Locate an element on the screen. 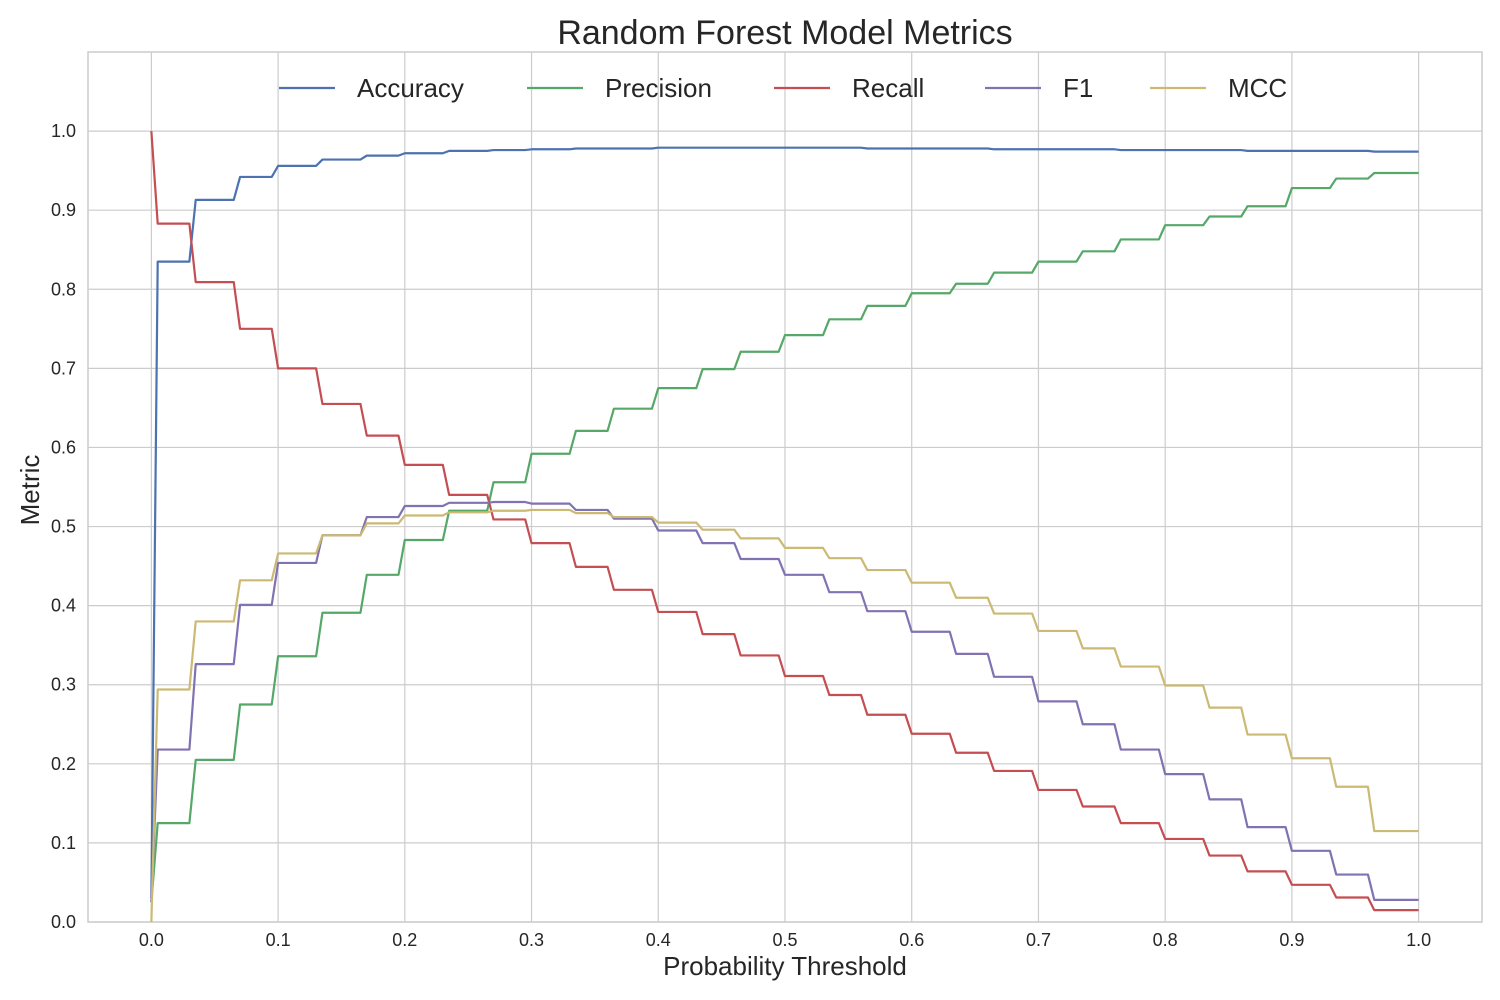  x-axis-label: Probability Threshold is located at coordinates (785, 966).